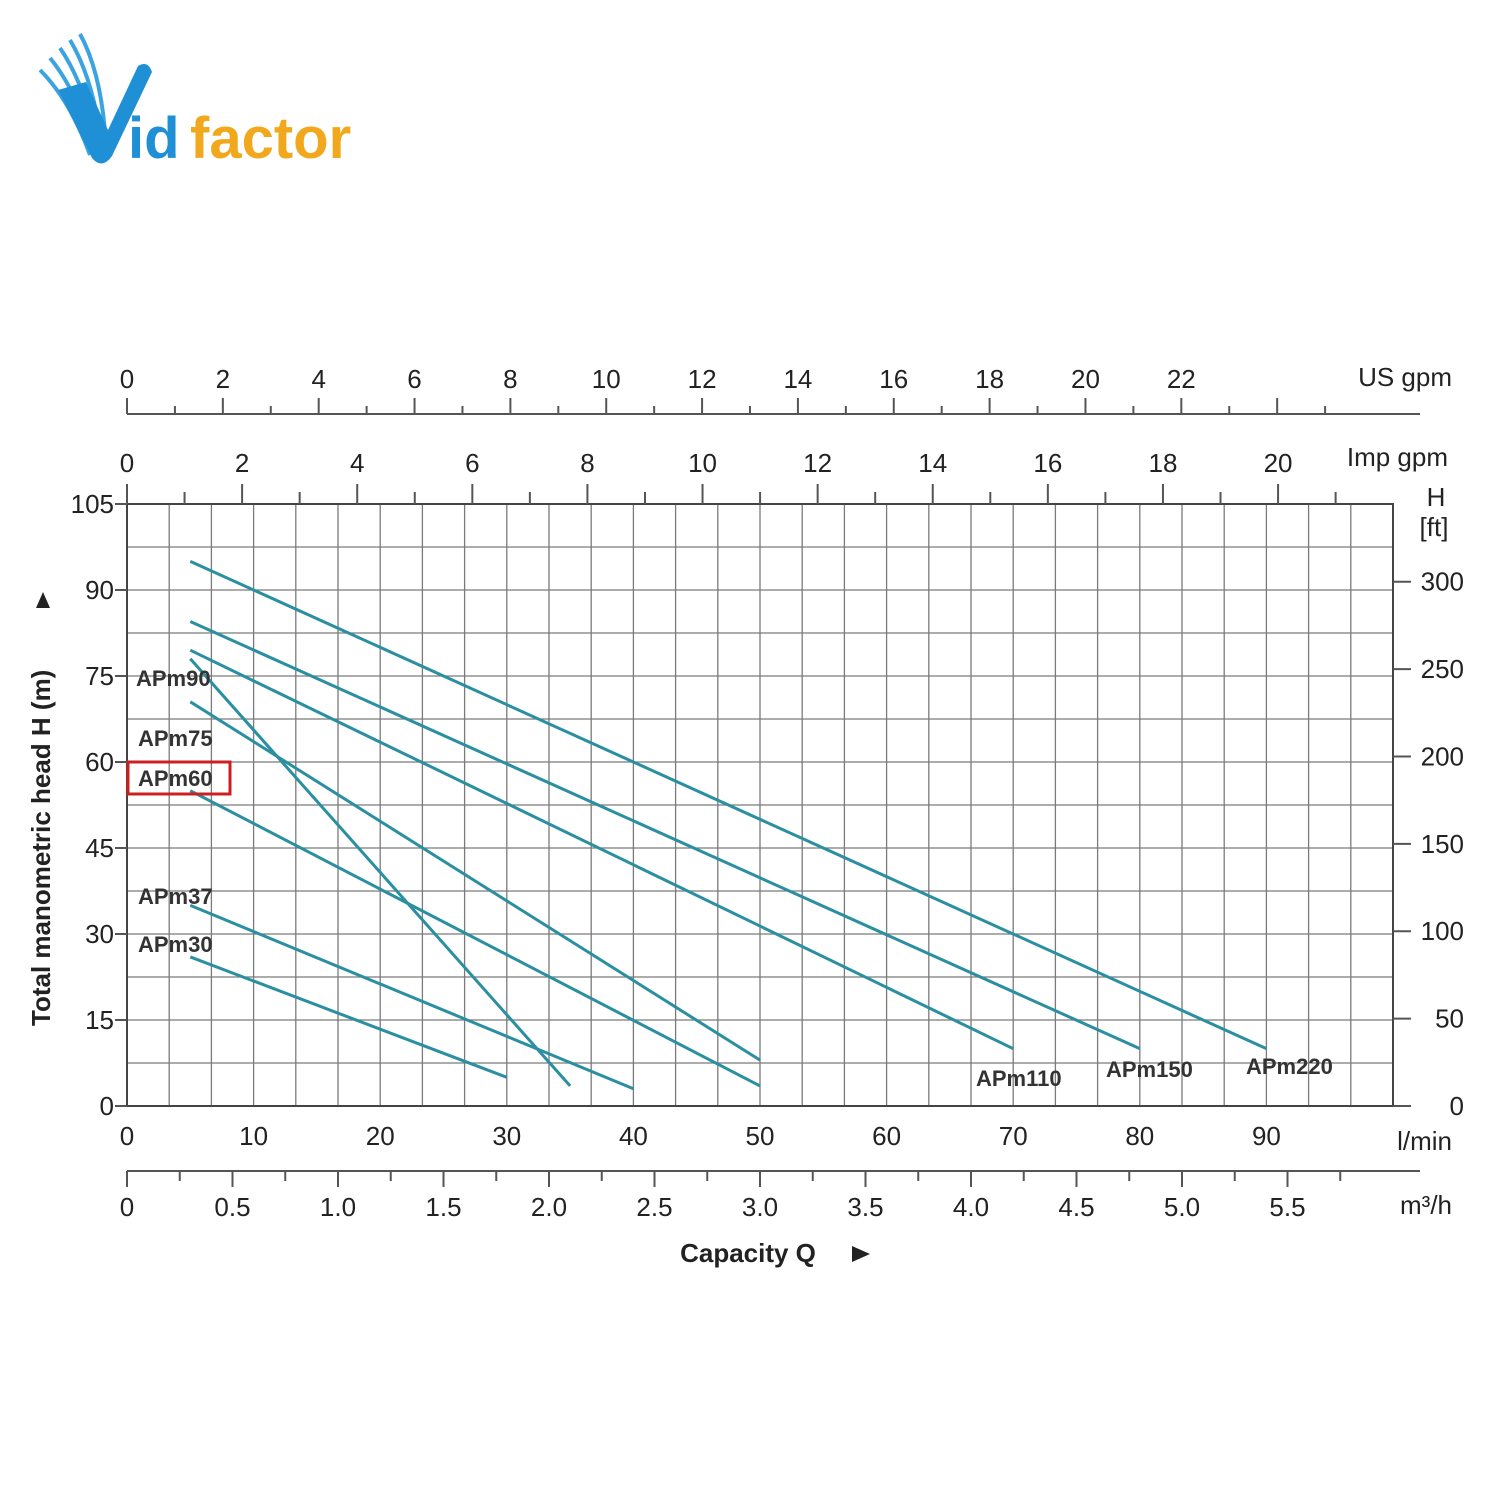  I want to click on x-axis-title: Capacity Q, so click(748, 1253).